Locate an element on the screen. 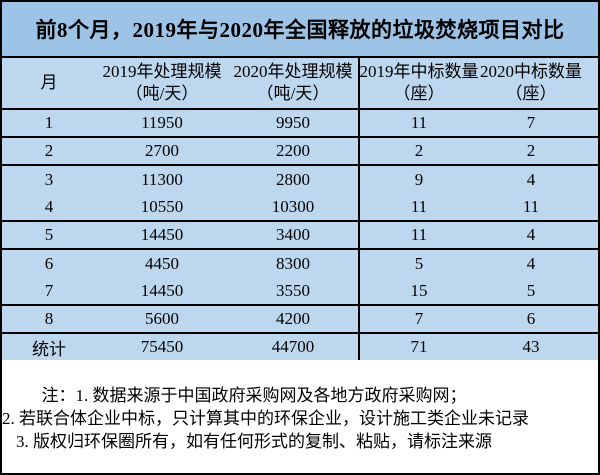  table-cell: 10300 is located at coordinates (293, 206).